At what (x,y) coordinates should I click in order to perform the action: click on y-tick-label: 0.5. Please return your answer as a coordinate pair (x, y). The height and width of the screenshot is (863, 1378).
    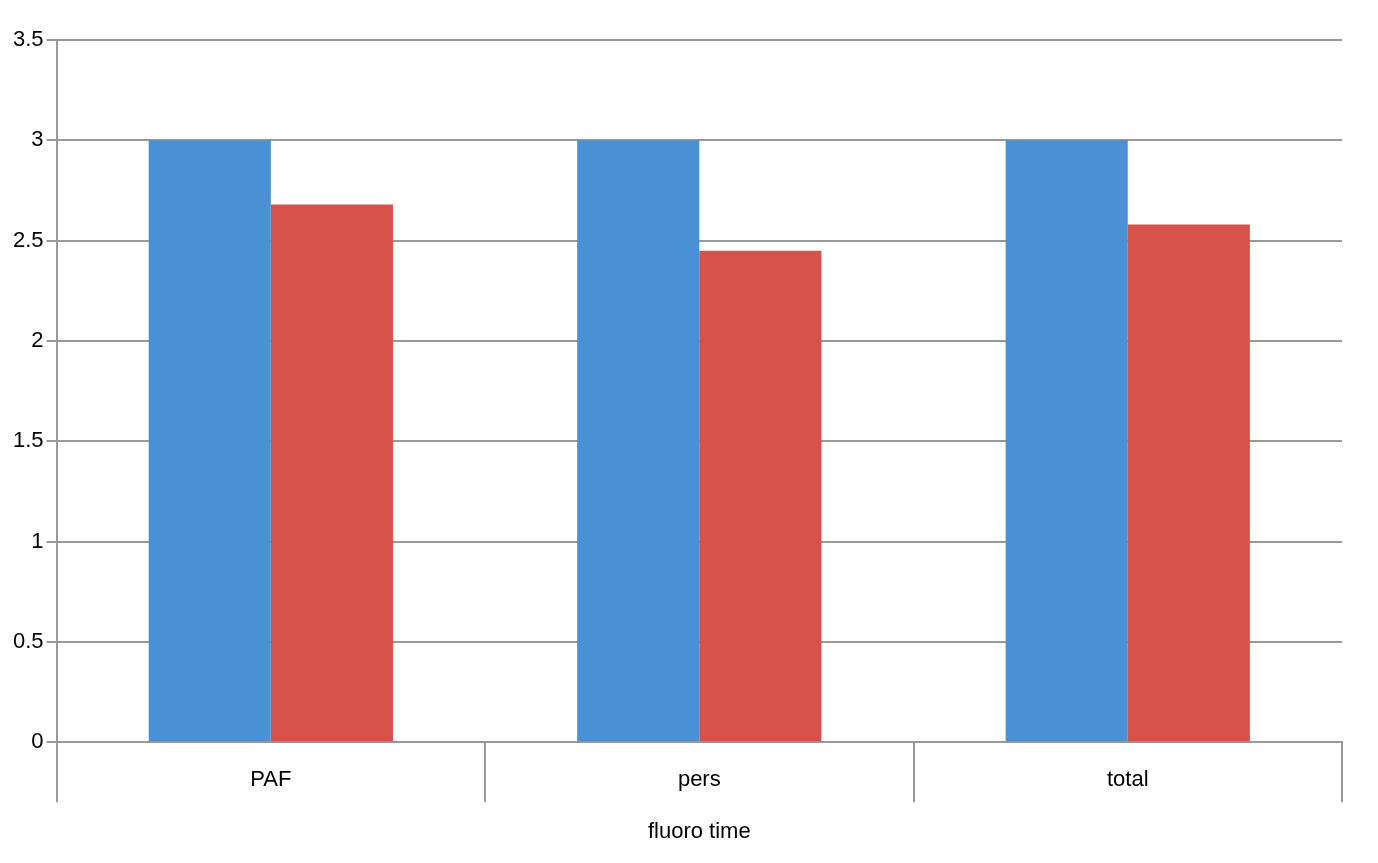
    Looking at the image, I should click on (28, 640).